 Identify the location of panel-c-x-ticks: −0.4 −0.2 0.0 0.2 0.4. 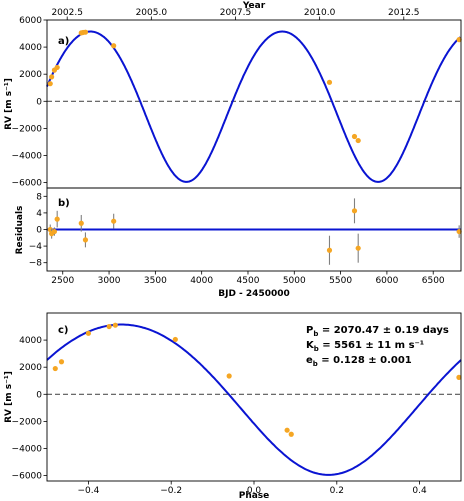
(252, 488).